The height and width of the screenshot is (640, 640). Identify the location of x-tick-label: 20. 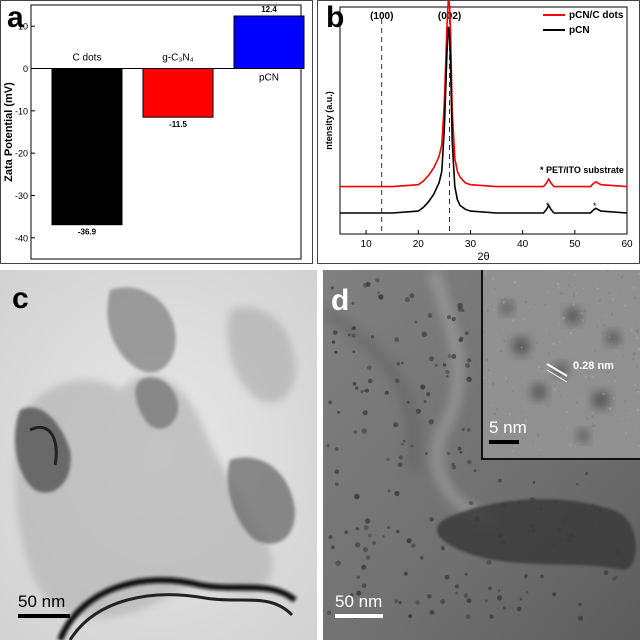
(419, 244).